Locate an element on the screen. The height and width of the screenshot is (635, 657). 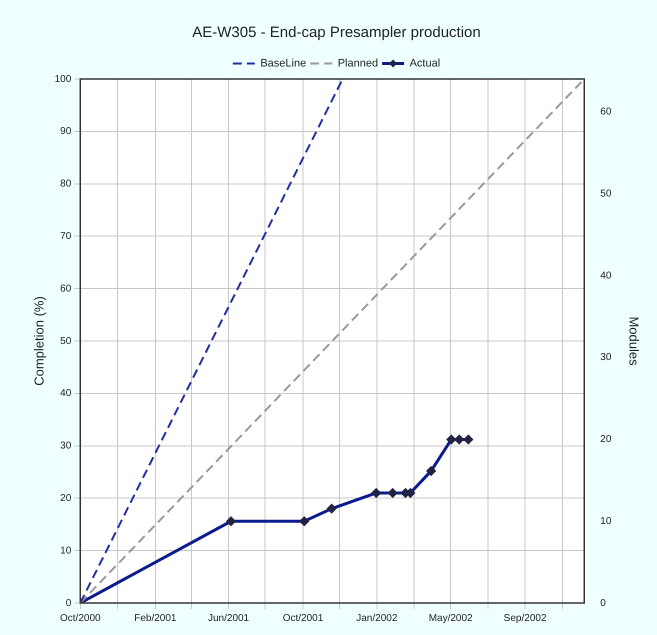
legend-label: Actual is located at coordinates (425, 64).